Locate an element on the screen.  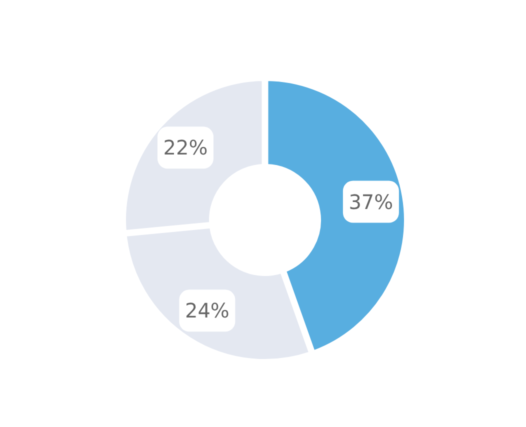
data-label: 24% is located at coordinates (207, 310).